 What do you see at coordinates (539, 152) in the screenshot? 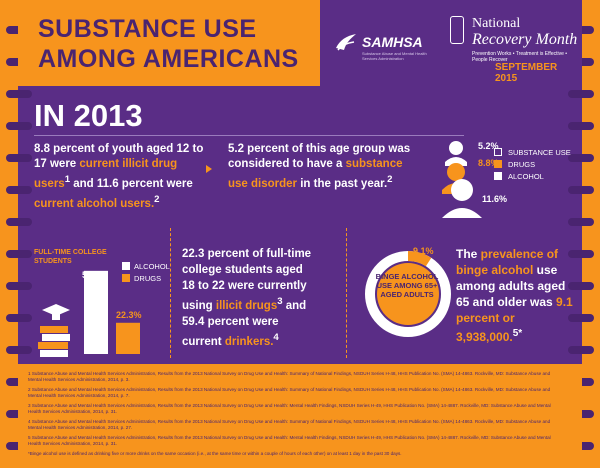
I see `legend-label-substance: SUBSTANCE USE` at bounding box center [539, 152].